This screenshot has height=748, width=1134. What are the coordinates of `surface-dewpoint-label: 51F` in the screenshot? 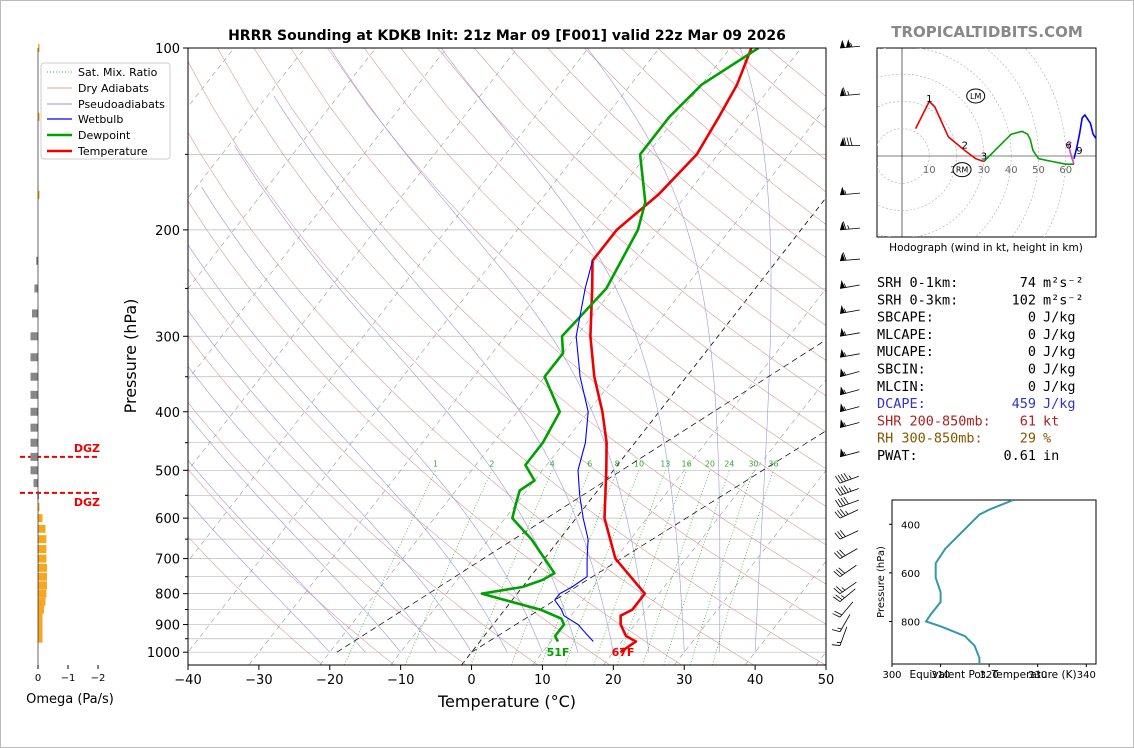 It's located at (558, 652).